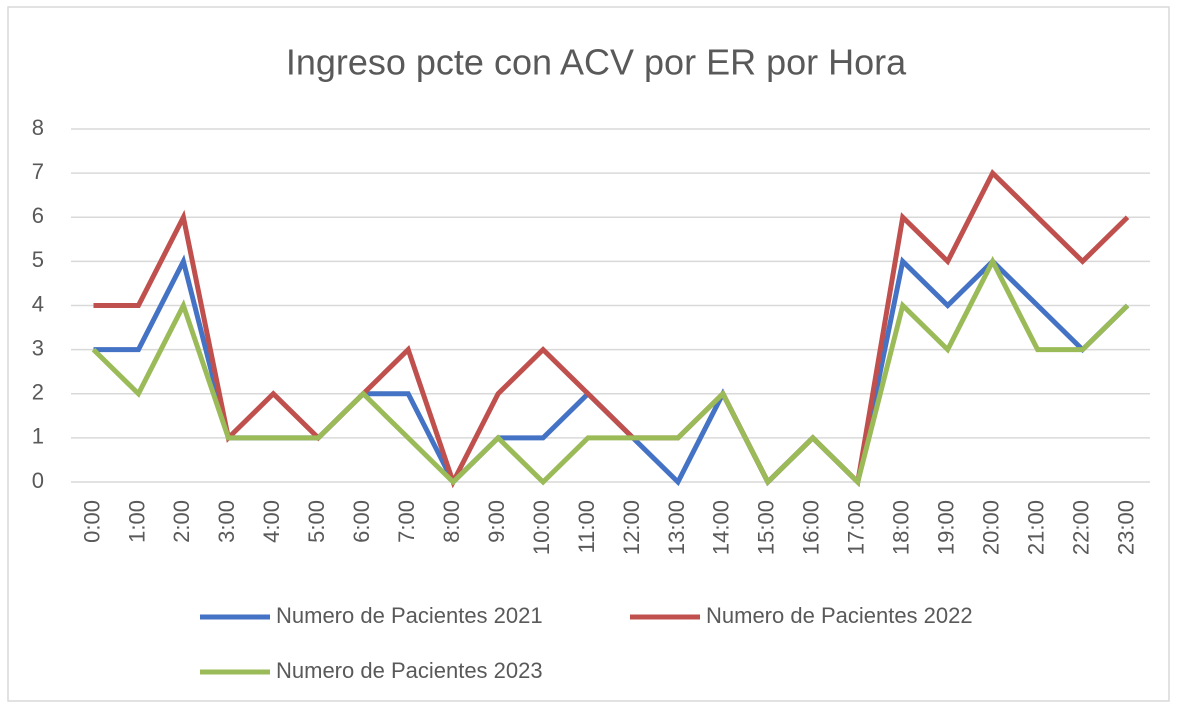 This screenshot has width=1177, height=709. Describe the element at coordinates (631, 527) in the screenshot. I see `x-tick-label: 12:00` at that location.